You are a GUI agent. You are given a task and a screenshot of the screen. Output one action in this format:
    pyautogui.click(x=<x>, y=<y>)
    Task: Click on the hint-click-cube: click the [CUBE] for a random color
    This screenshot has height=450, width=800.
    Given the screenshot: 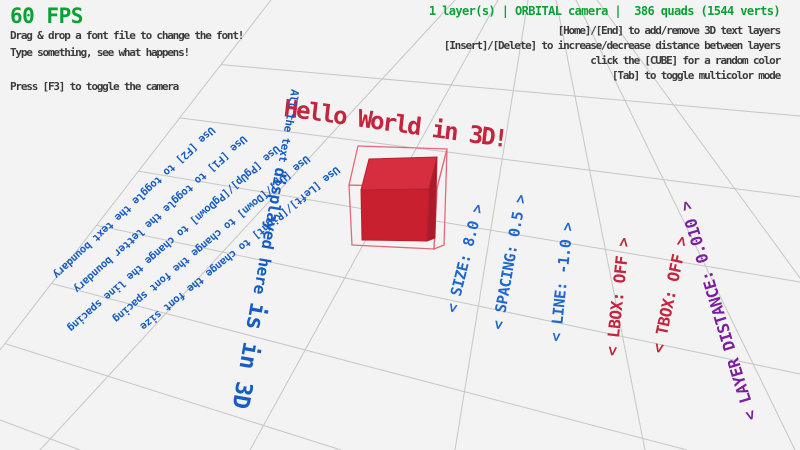 What is the action you would take?
    pyautogui.click(x=685, y=60)
    